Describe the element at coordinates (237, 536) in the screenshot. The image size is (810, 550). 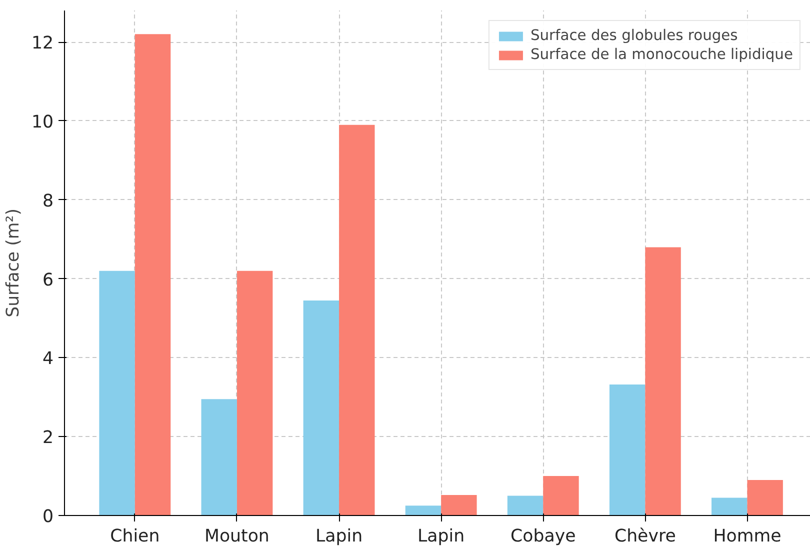
I see `x-tick-label: Mouton` at that location.